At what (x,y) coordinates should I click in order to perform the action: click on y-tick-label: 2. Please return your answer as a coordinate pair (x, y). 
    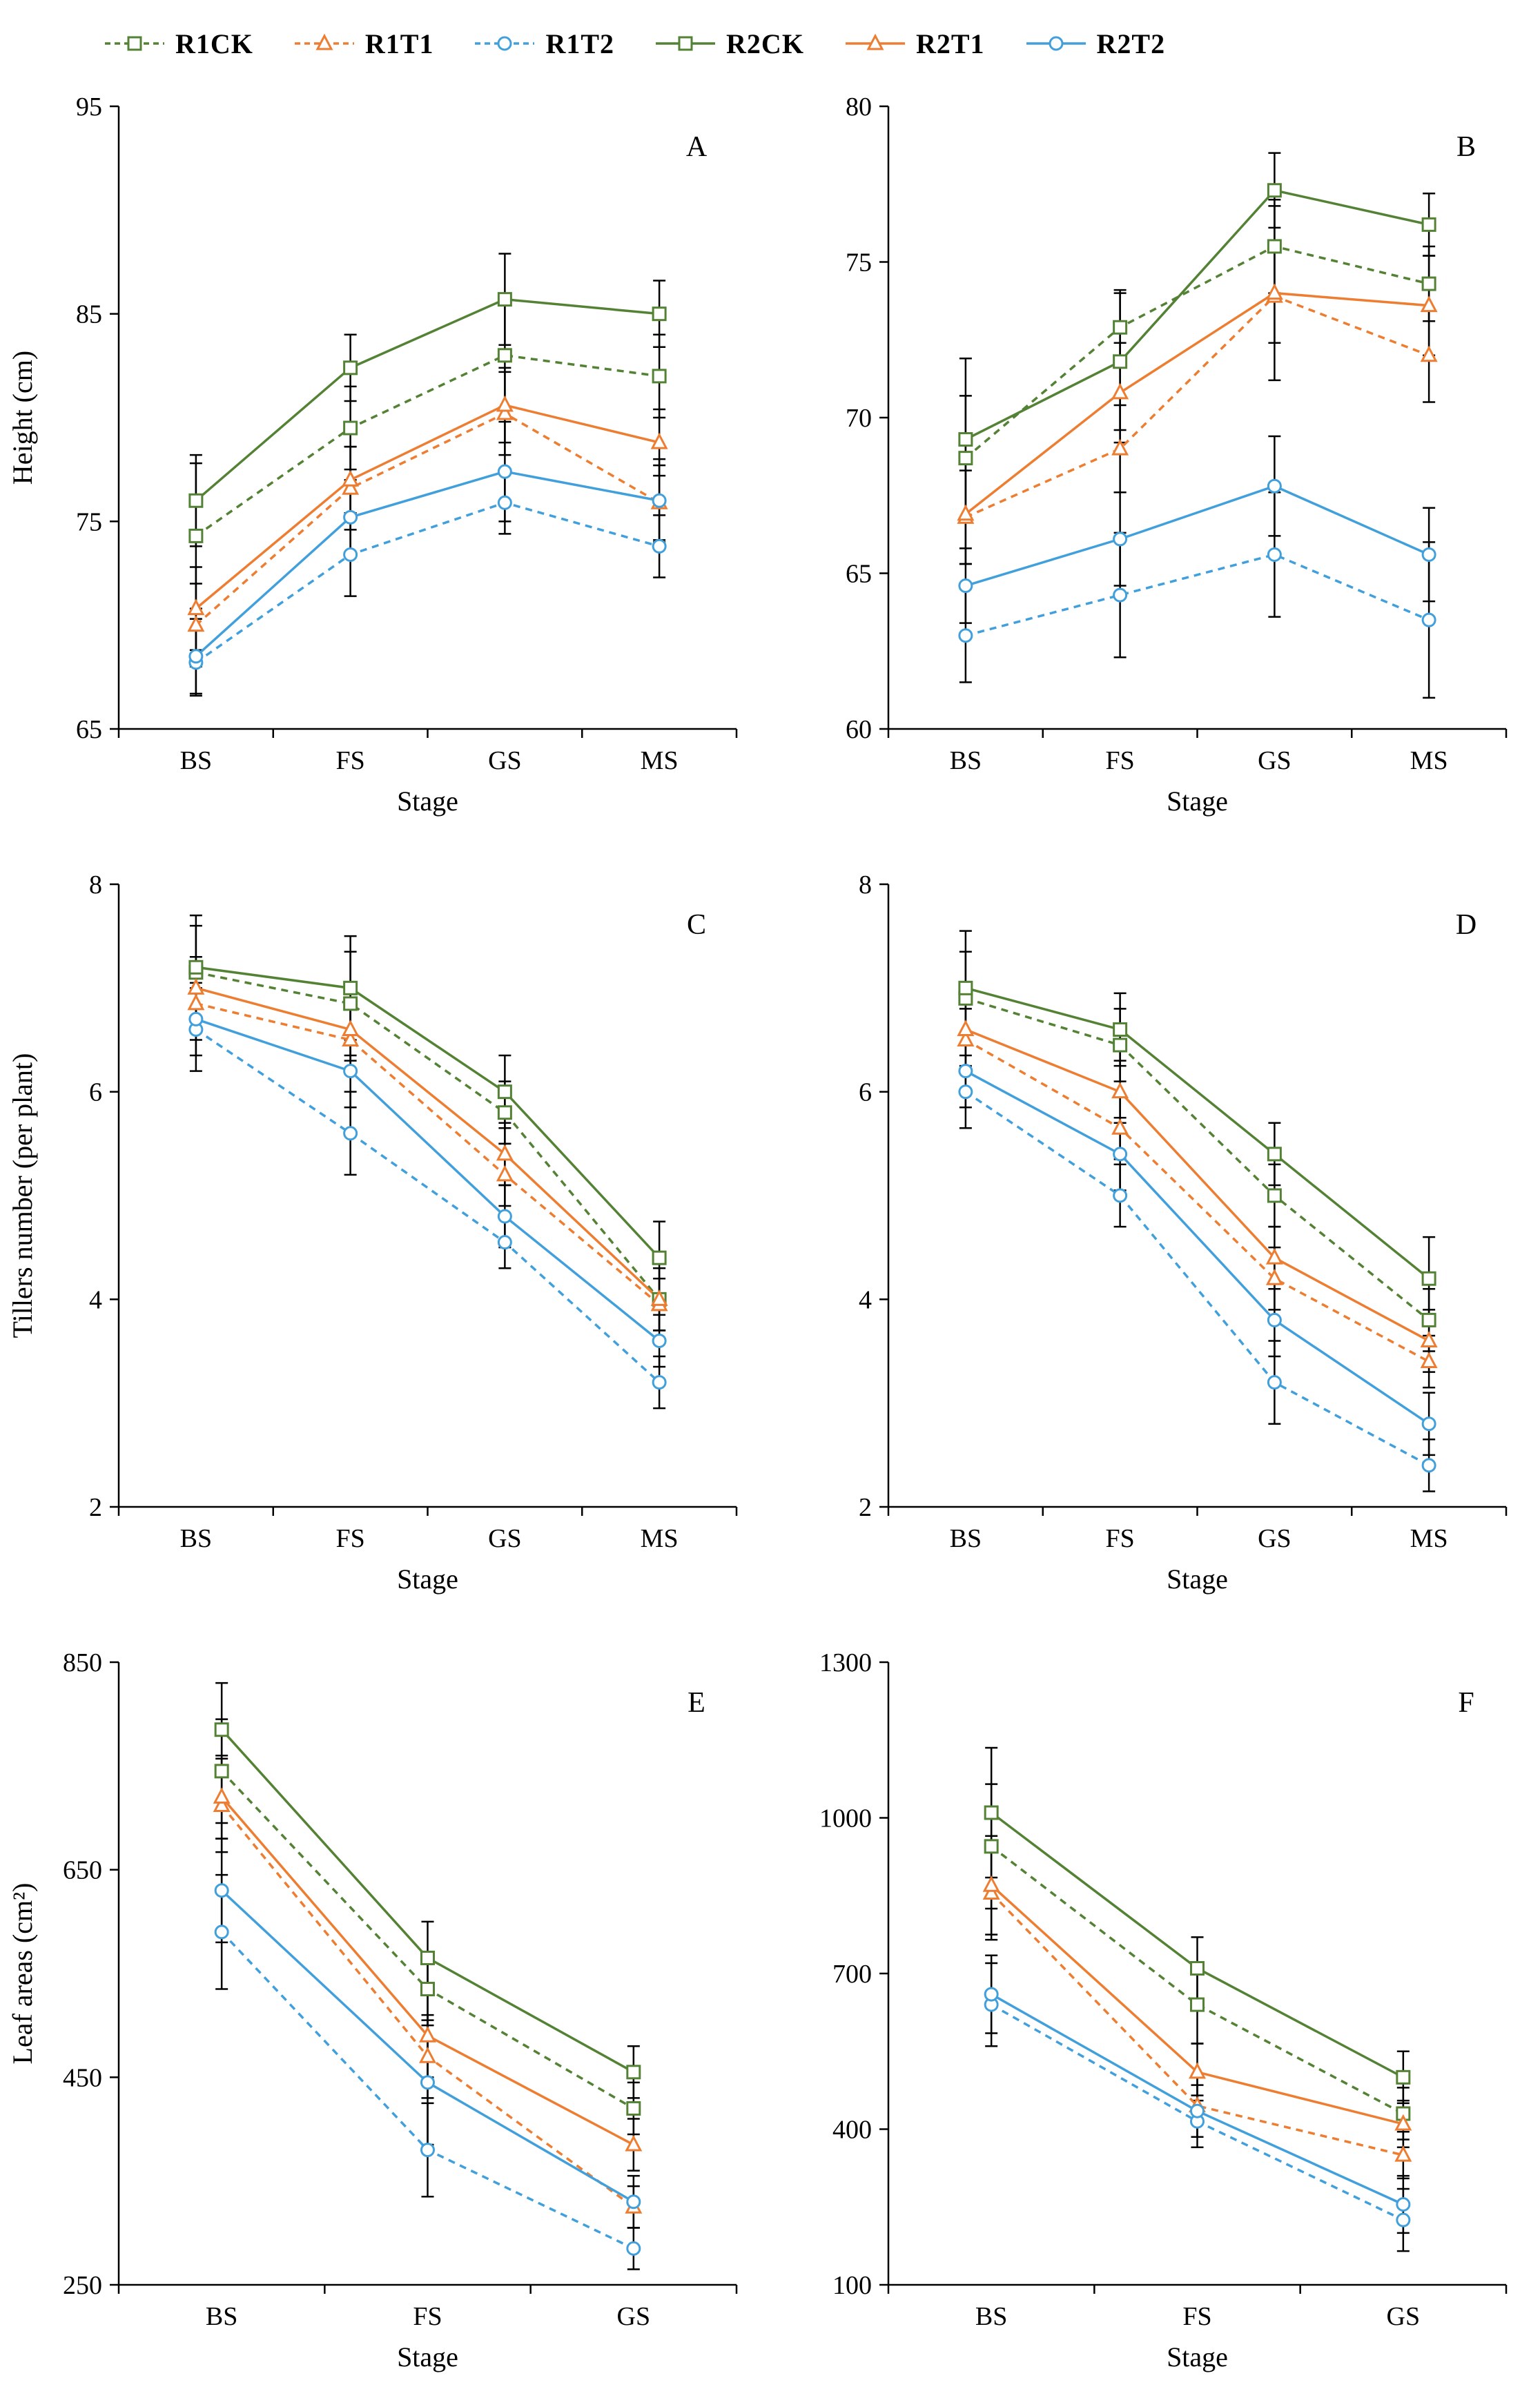
    Looking at the image, I should click on (95, 1507).